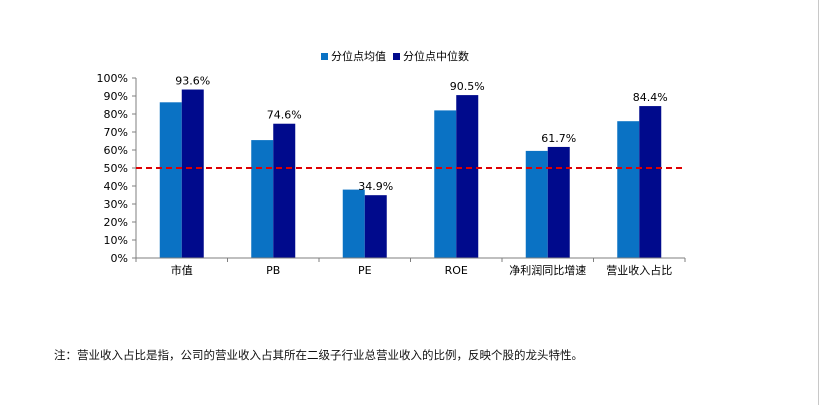  I want to click on data-label: 93.6%, so click(192, 81).